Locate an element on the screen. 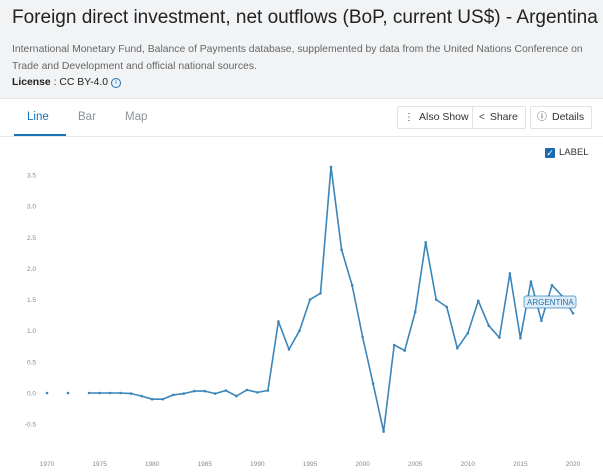  tab-bar: Bar is located at coordinates (87, 117).